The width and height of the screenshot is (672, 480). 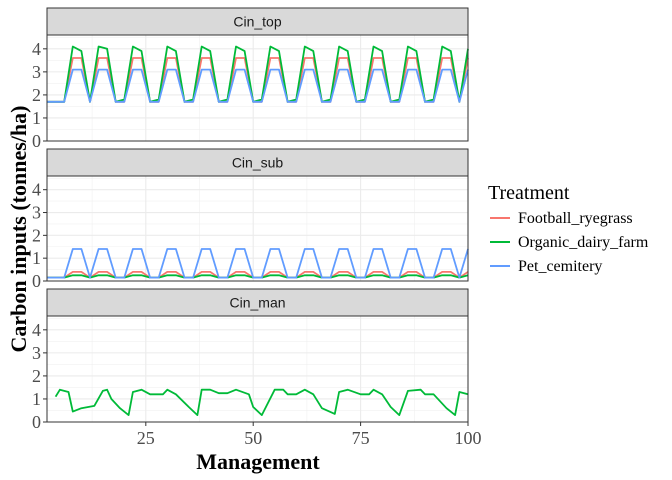 I want to click on series-line-Organic_dairy_farm, so click(x=261, y=402).